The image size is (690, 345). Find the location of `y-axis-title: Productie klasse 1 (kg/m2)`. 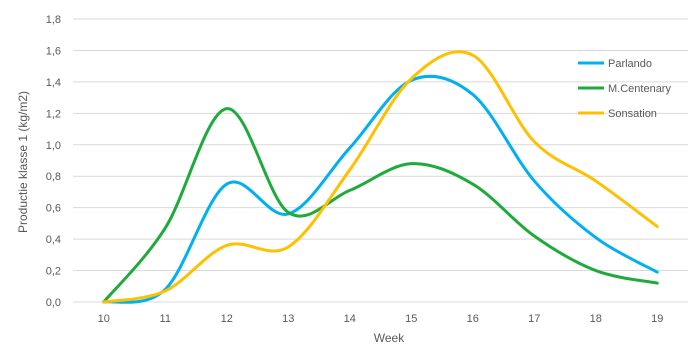

y-axis-title: Productie klasse 1 (kg/m2) is located at coordinates (23, 162).